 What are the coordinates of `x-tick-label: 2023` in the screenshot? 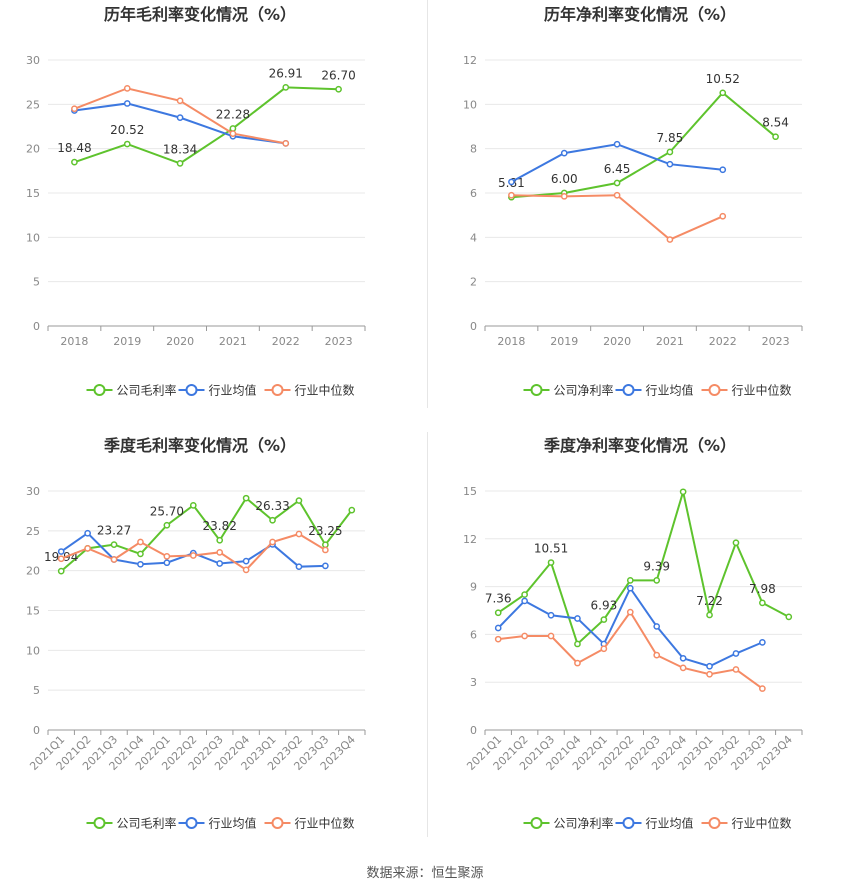 It's located at (339, 341).